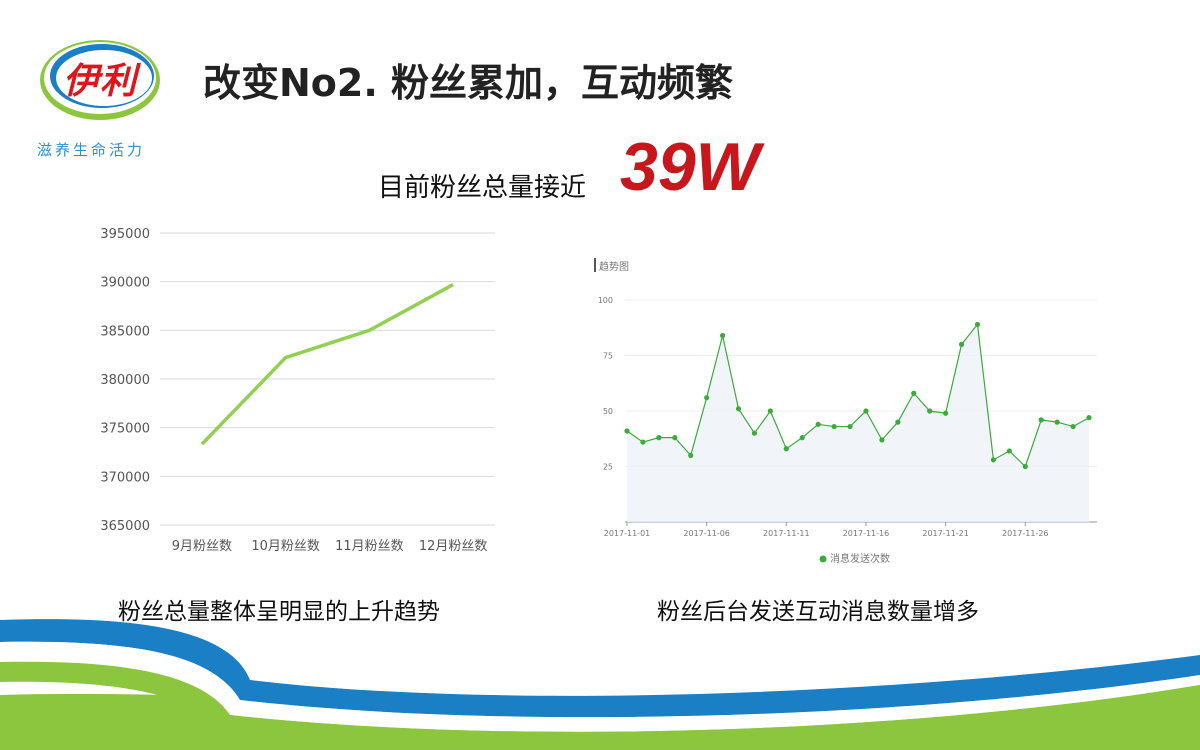 The height and width of the screenshot is (750, 1200). I want to click on legend-label: 消息发送次数, so click(860, 558).